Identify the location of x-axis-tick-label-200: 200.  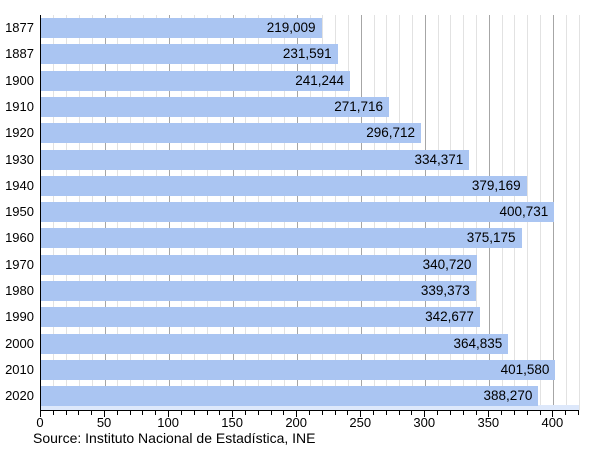
(296, 422).